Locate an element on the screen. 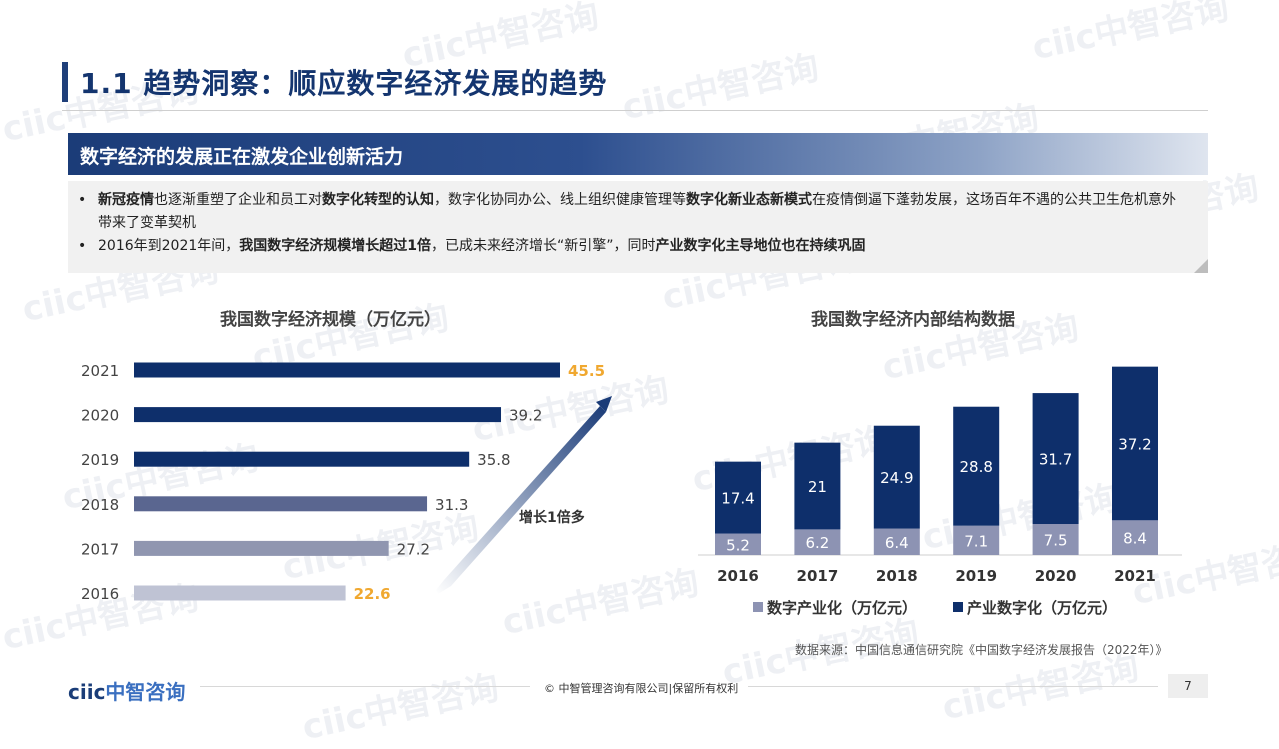  bullet-segment: 数字化新业态新模式 is located at coordinates (749, 200).